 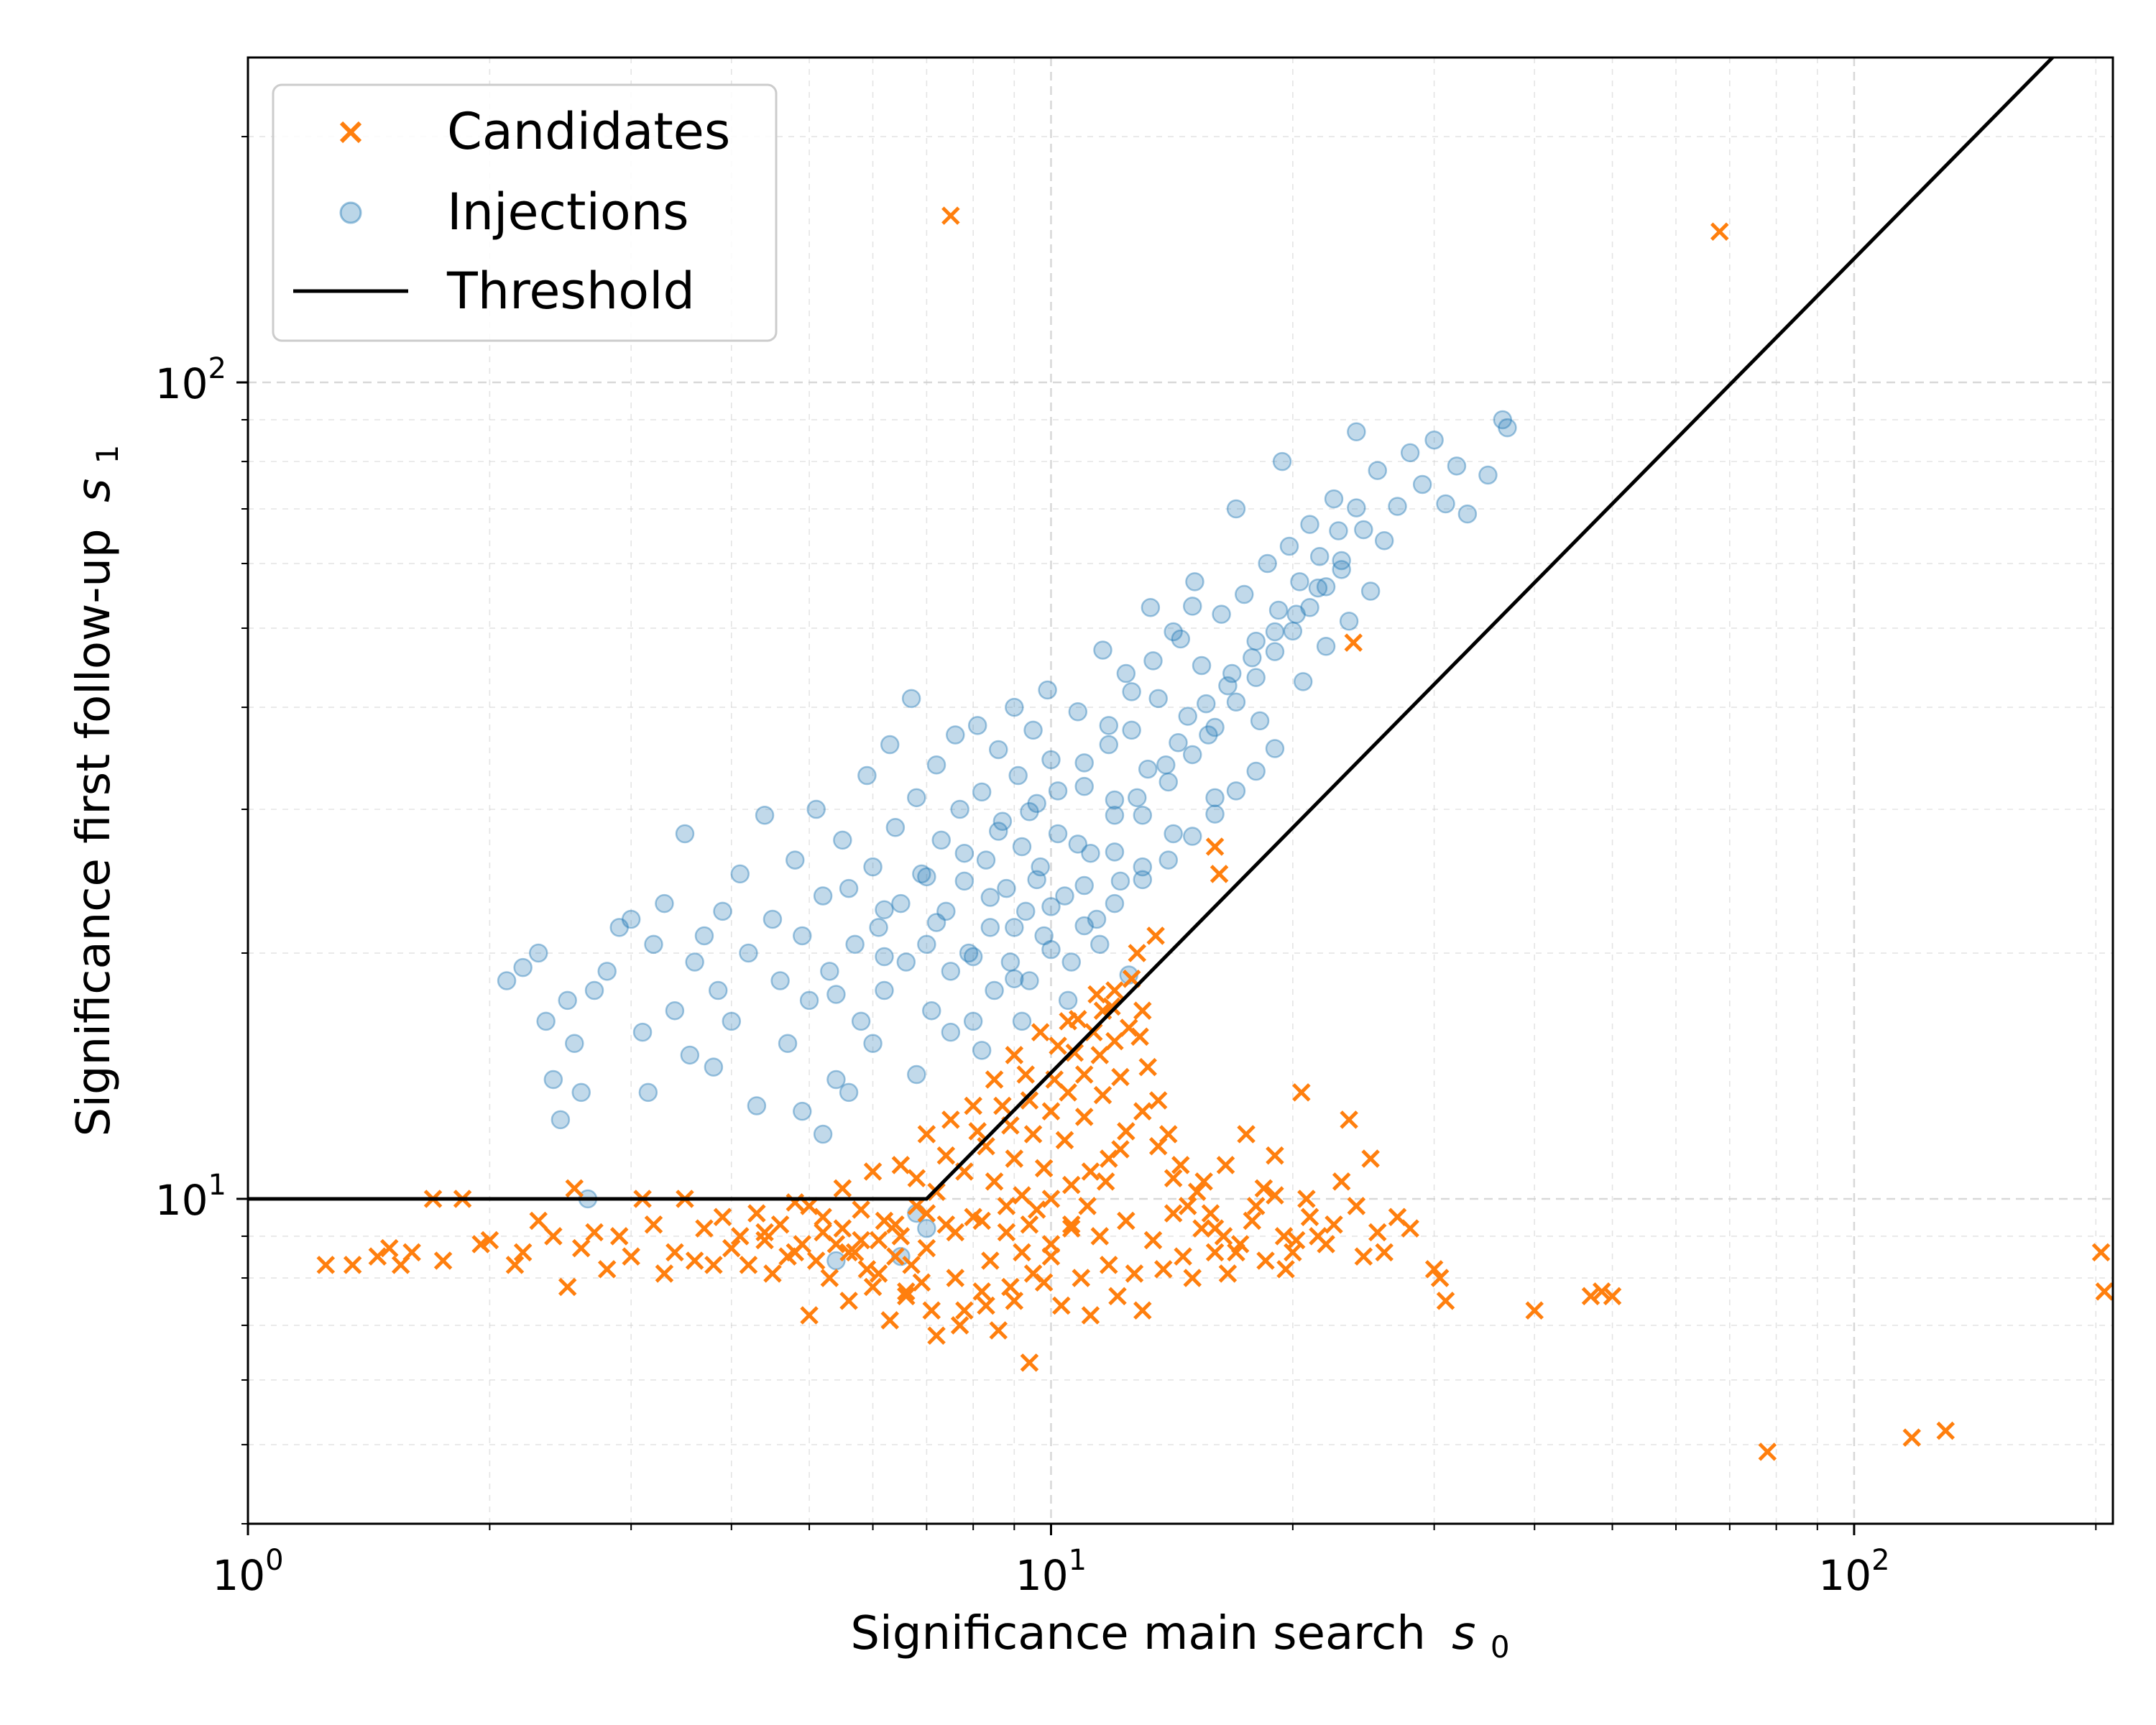 I want to click on y-axis-label-var: s, so click(x=94, y=490).